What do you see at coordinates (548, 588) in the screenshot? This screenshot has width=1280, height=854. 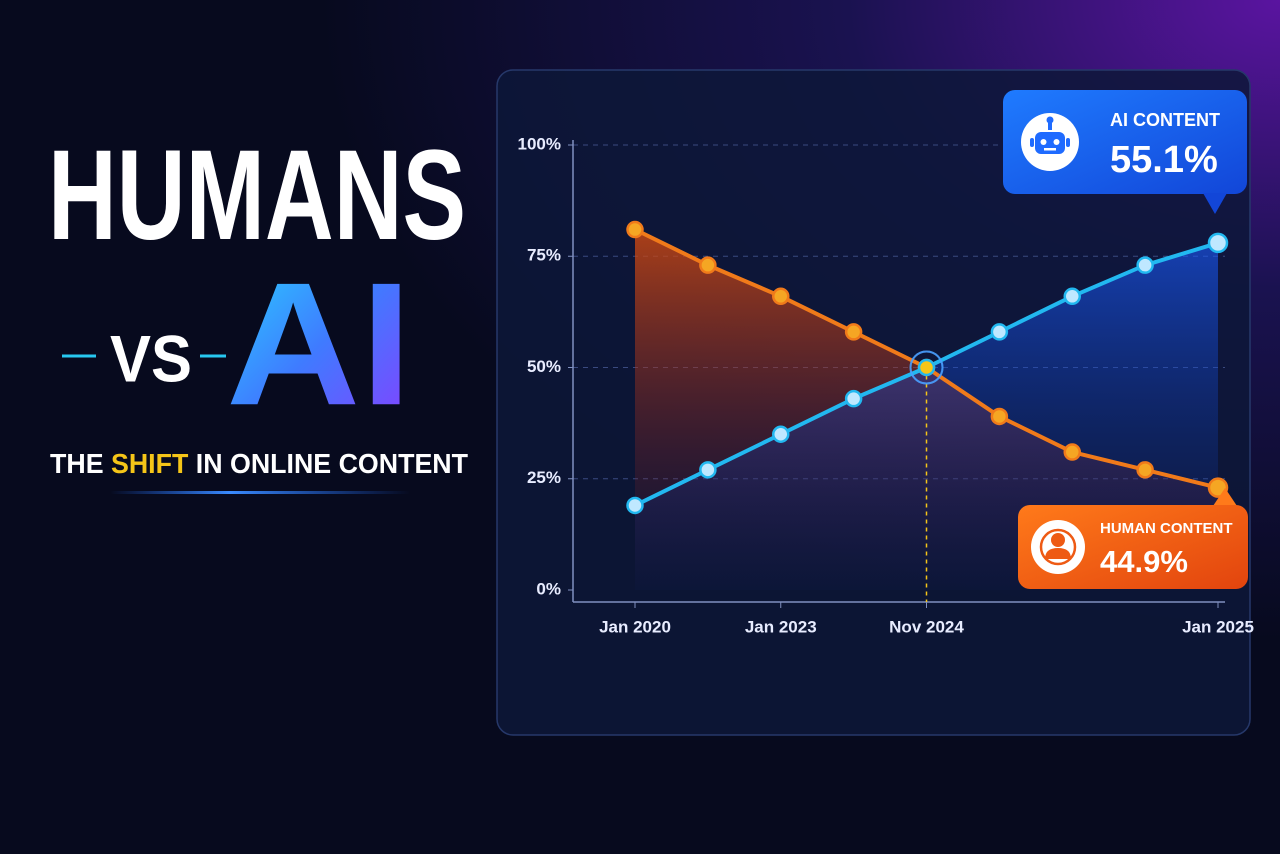 I see `y-tick-label: 0%` at bounding box center [548, 588].